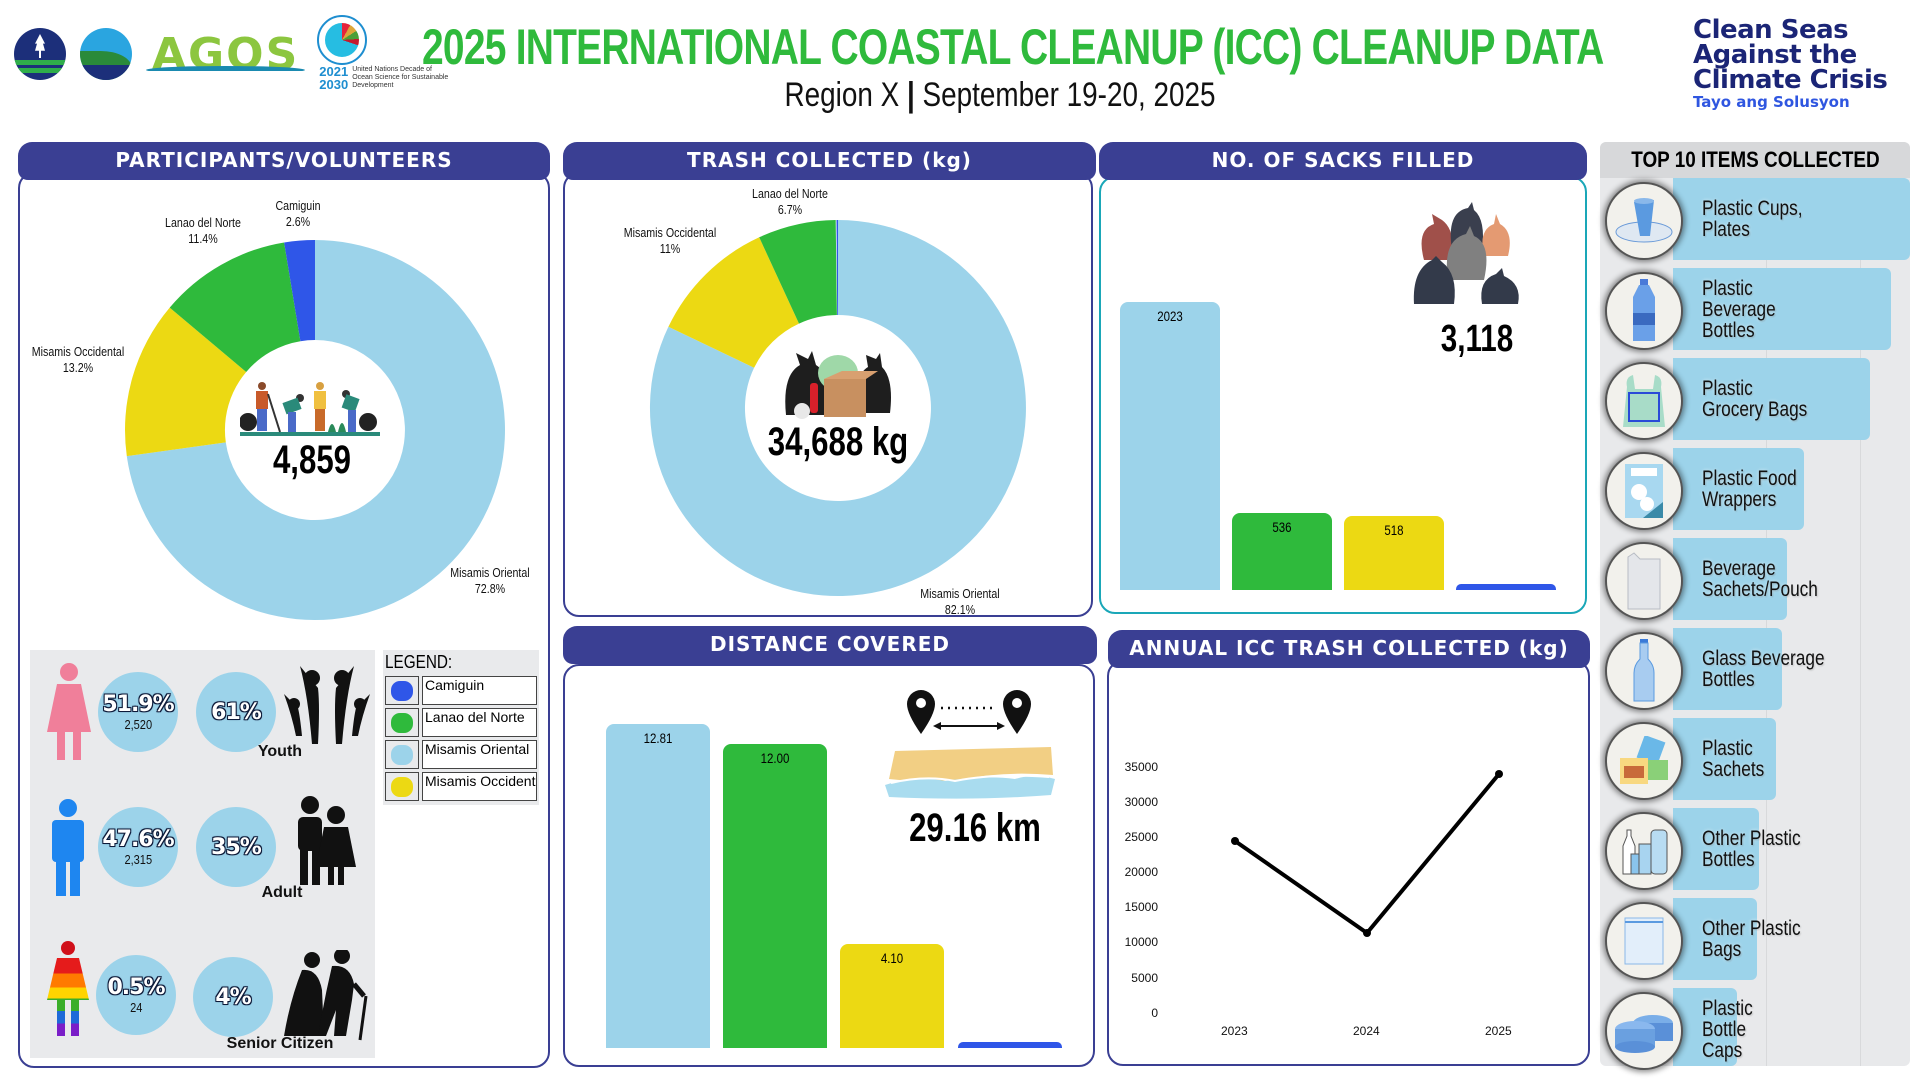  What do you see at coordinates (1755, 399) in the screenshot?
I see `top10-item: Plastic Grocery Bags` at bounding box center [1755, 399].